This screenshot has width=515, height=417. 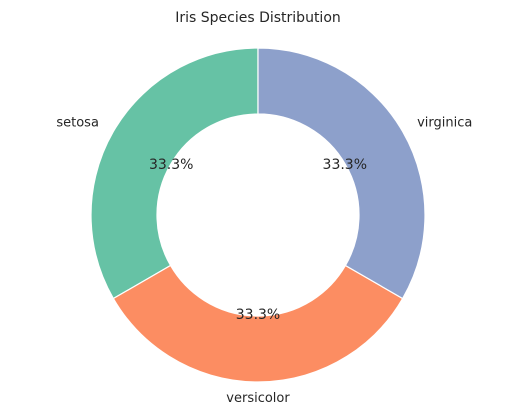 What do you see at coordinates (171, 165) in the screenshot?
I see `pct-label-setosa: 33.3%` at bounding box center [171, 165].